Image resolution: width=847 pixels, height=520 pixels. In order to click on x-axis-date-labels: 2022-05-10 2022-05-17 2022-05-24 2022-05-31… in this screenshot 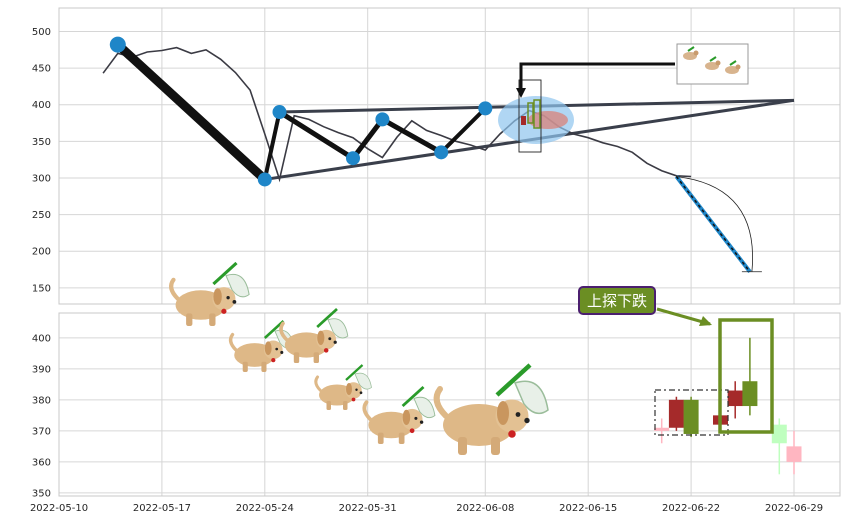, I will do `click(426, 508)`.